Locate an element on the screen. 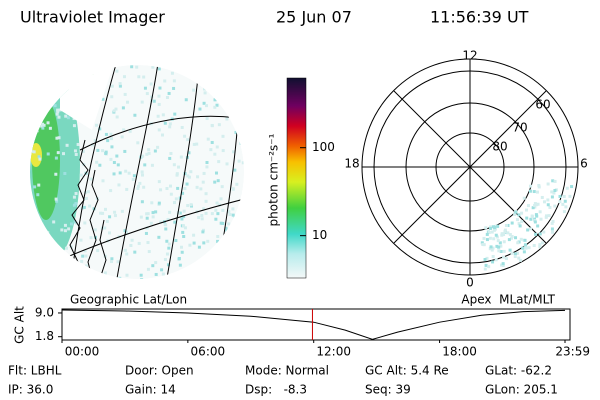 The height and width of the screenshot is (400, 600). status-field: Mode: Normal is located at coordinates (287, 371).